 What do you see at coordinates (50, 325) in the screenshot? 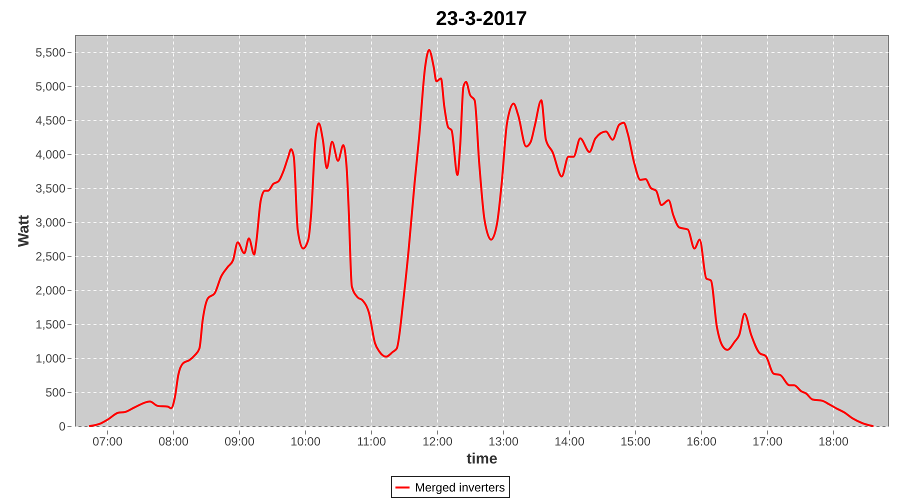
I see `y-tick-label: 1,500` at bounding box center [50, 325].